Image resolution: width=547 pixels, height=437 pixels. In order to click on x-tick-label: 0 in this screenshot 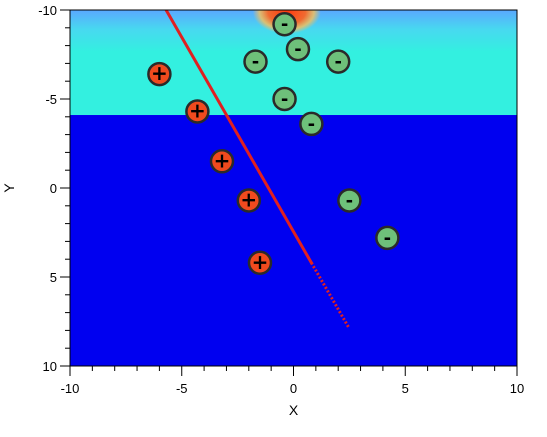, I will do `click(293, 388)`.